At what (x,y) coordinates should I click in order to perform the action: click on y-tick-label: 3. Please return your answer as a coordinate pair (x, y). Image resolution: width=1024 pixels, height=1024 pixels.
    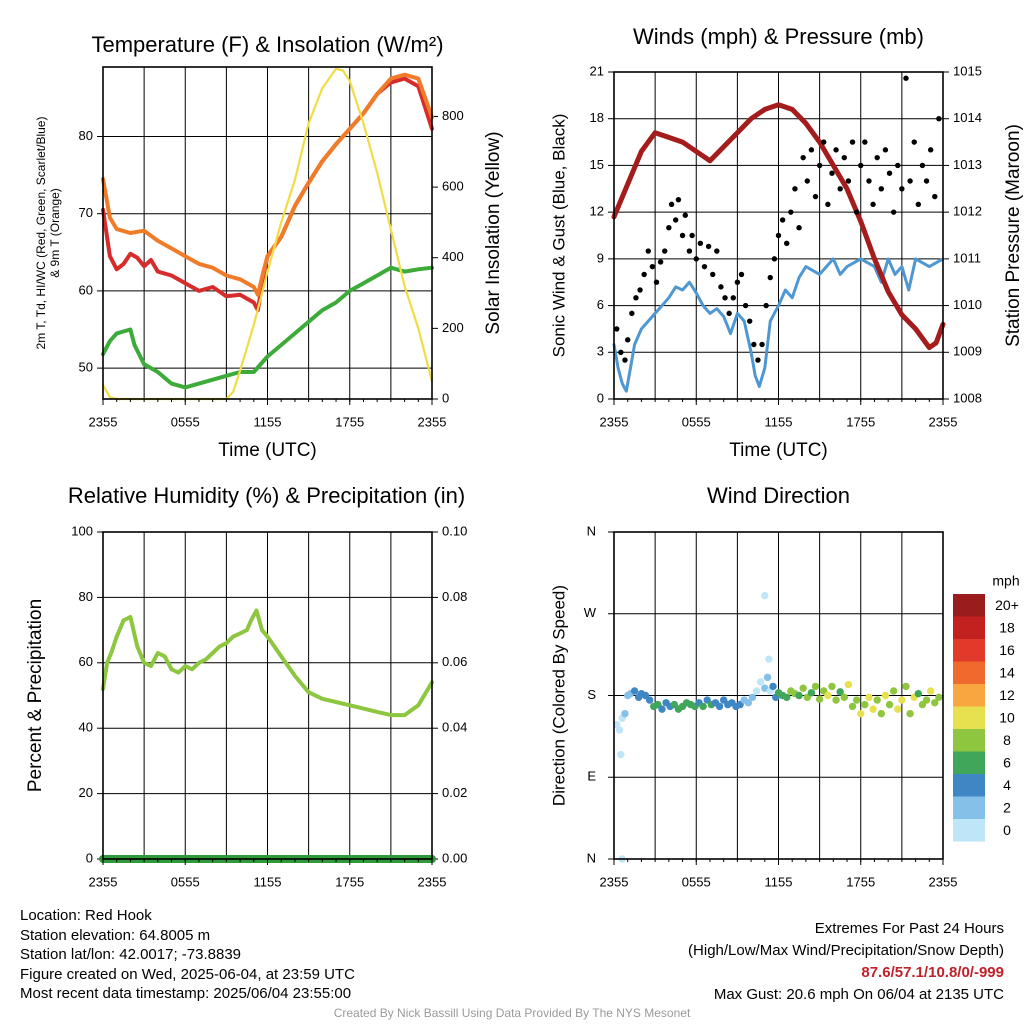
    Looking at the image, I should click on (600, 351).